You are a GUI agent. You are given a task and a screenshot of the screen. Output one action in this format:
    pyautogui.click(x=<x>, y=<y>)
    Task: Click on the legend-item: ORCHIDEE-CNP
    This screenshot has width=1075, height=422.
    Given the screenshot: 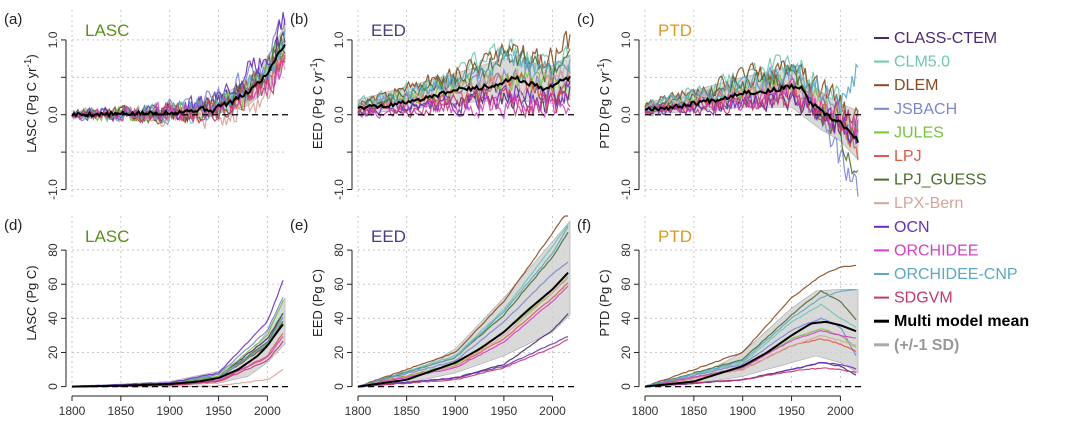 What is the action you would take?
    pyautogui.click(x=946, y=274)
    